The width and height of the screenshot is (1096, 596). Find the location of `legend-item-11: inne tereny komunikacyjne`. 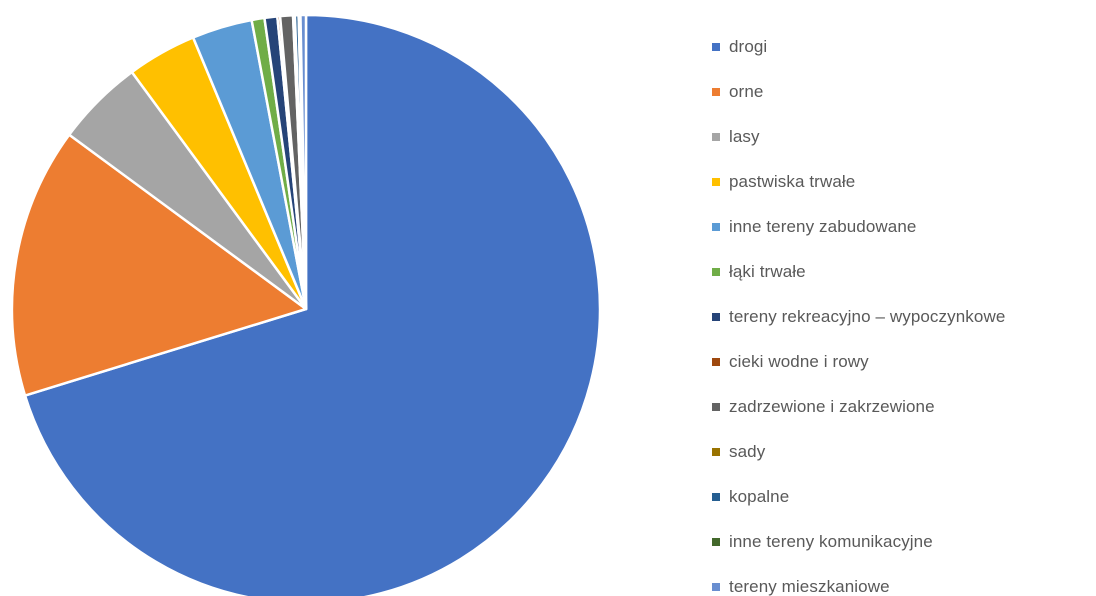

legend-item-11: inne tereny komunikacyjne is located at coordinates (902, 541).